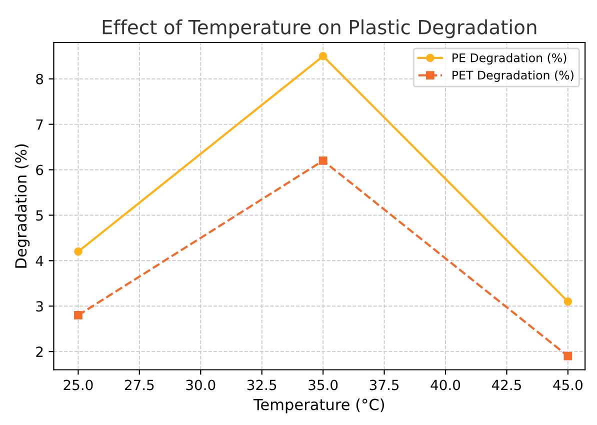  I want to click on x-tick-label: 27.5, so click(139, 385).